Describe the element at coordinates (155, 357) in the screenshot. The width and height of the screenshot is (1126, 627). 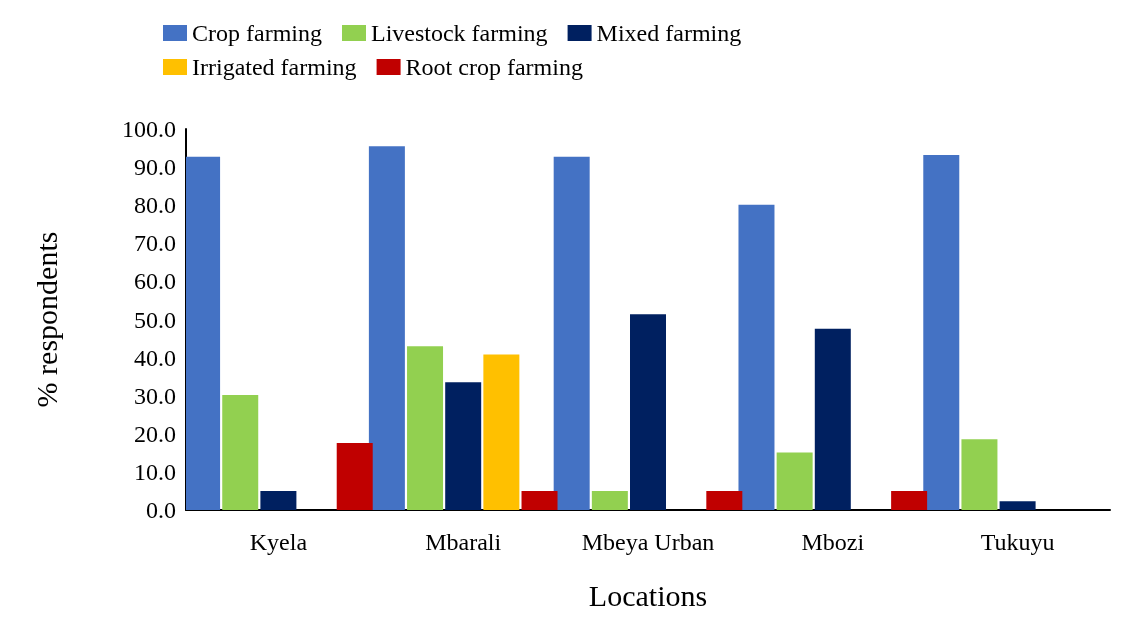
I see `y-tick-label: 40.0` at that location.